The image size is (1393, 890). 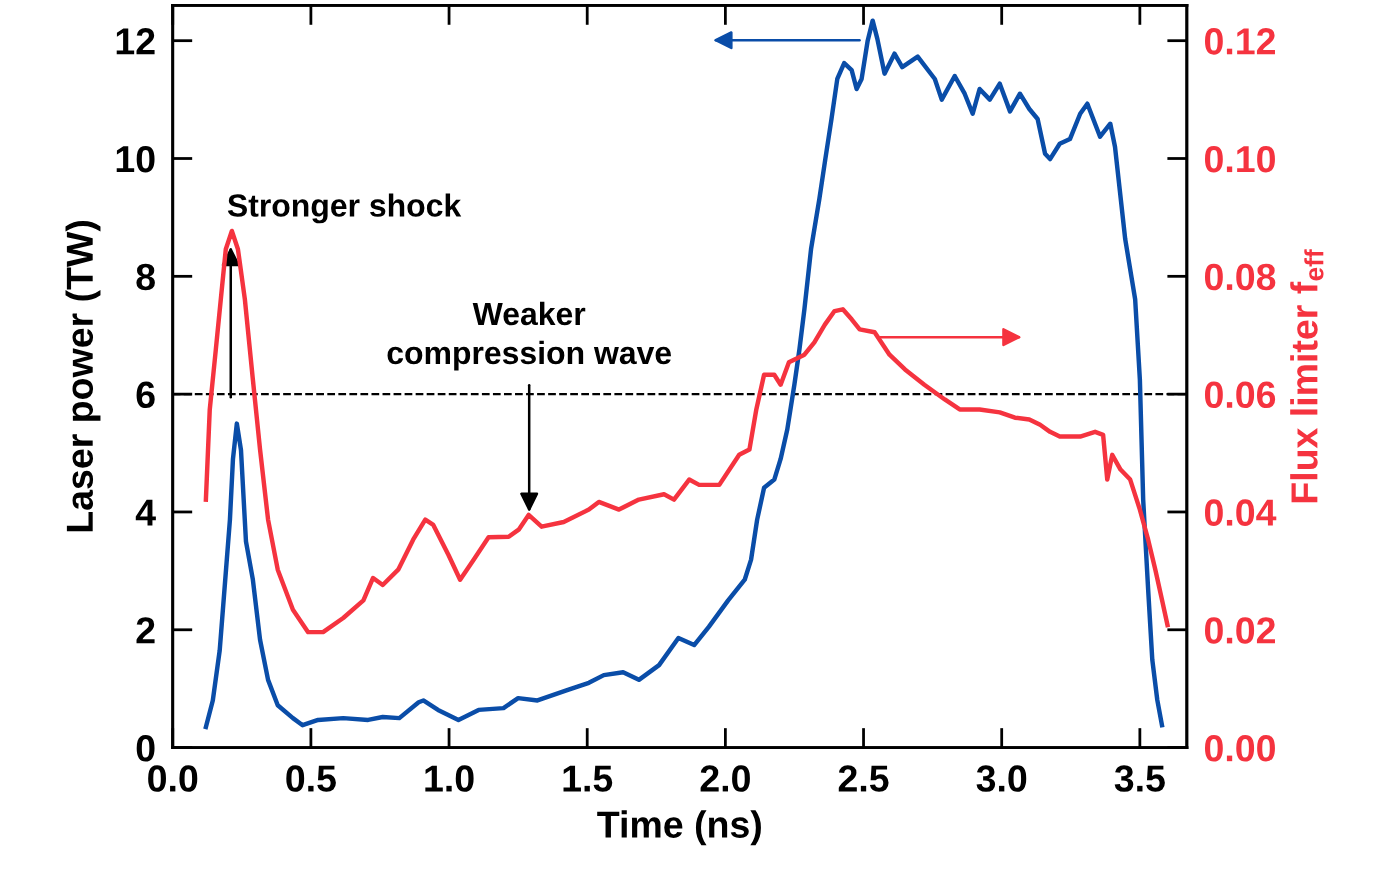 I want to click on annotation: Stronger shock, so click(x=344, y=208).